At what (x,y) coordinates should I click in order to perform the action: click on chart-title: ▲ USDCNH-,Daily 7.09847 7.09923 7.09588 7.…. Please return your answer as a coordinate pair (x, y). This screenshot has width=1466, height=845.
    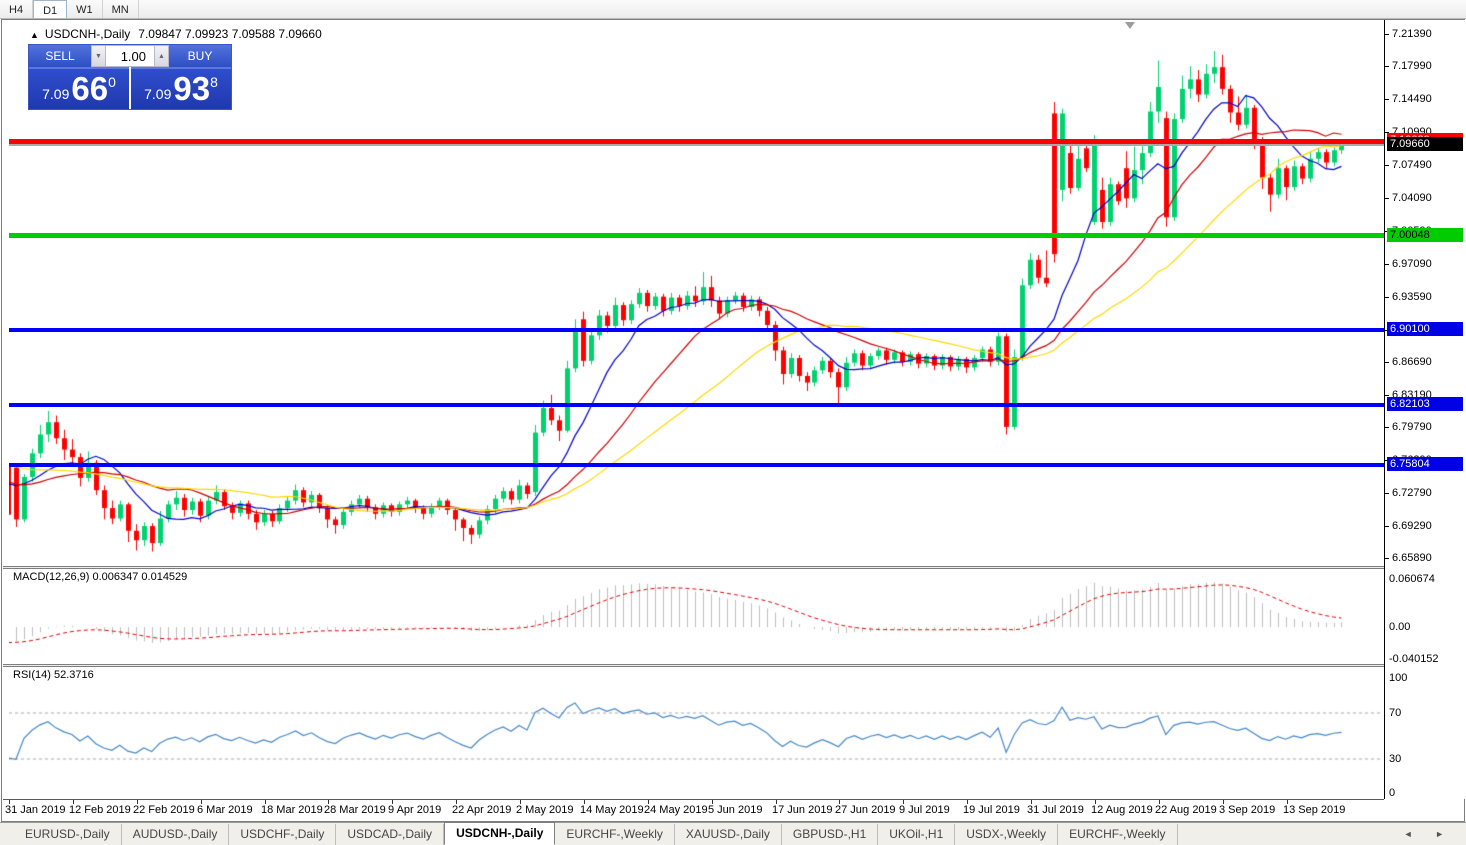
    Looking at the image, I should click on (176, 34).